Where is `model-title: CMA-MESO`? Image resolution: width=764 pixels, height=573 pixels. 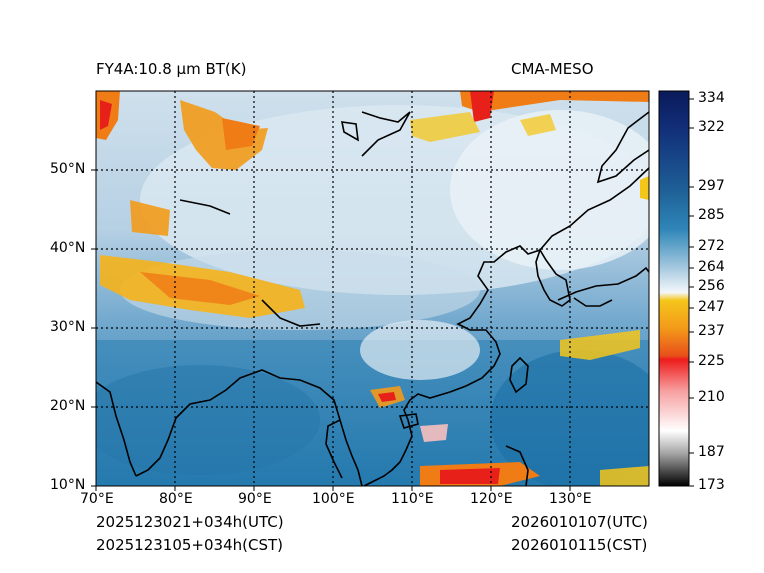 model-title: CMA-MESO is located at coordinates (552, 69).